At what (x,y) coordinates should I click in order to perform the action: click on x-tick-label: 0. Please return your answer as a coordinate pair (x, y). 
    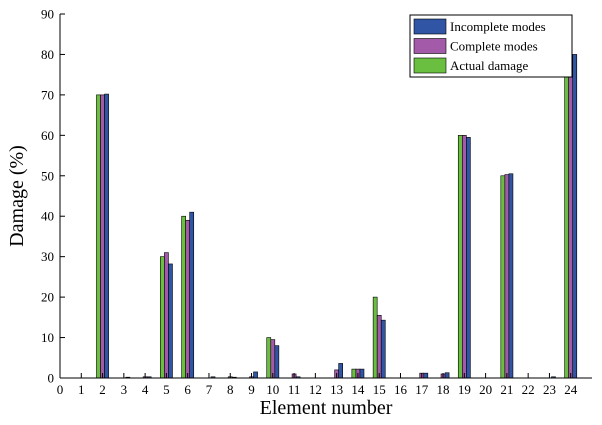
    Looking at the image, I should click on (60, 389).